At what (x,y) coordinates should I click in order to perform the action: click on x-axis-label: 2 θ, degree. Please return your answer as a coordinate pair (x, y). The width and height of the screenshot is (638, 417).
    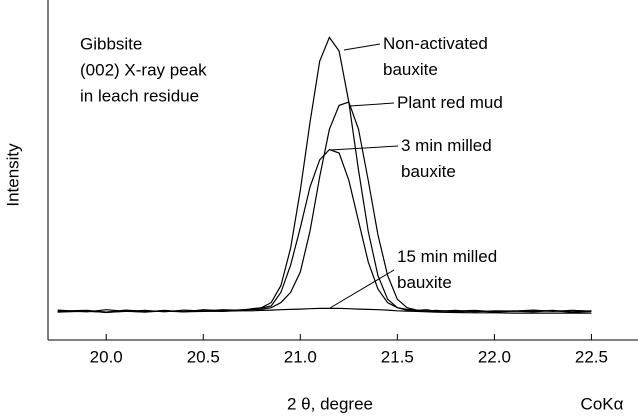
    Looking at the image, I should click on (330, 403).